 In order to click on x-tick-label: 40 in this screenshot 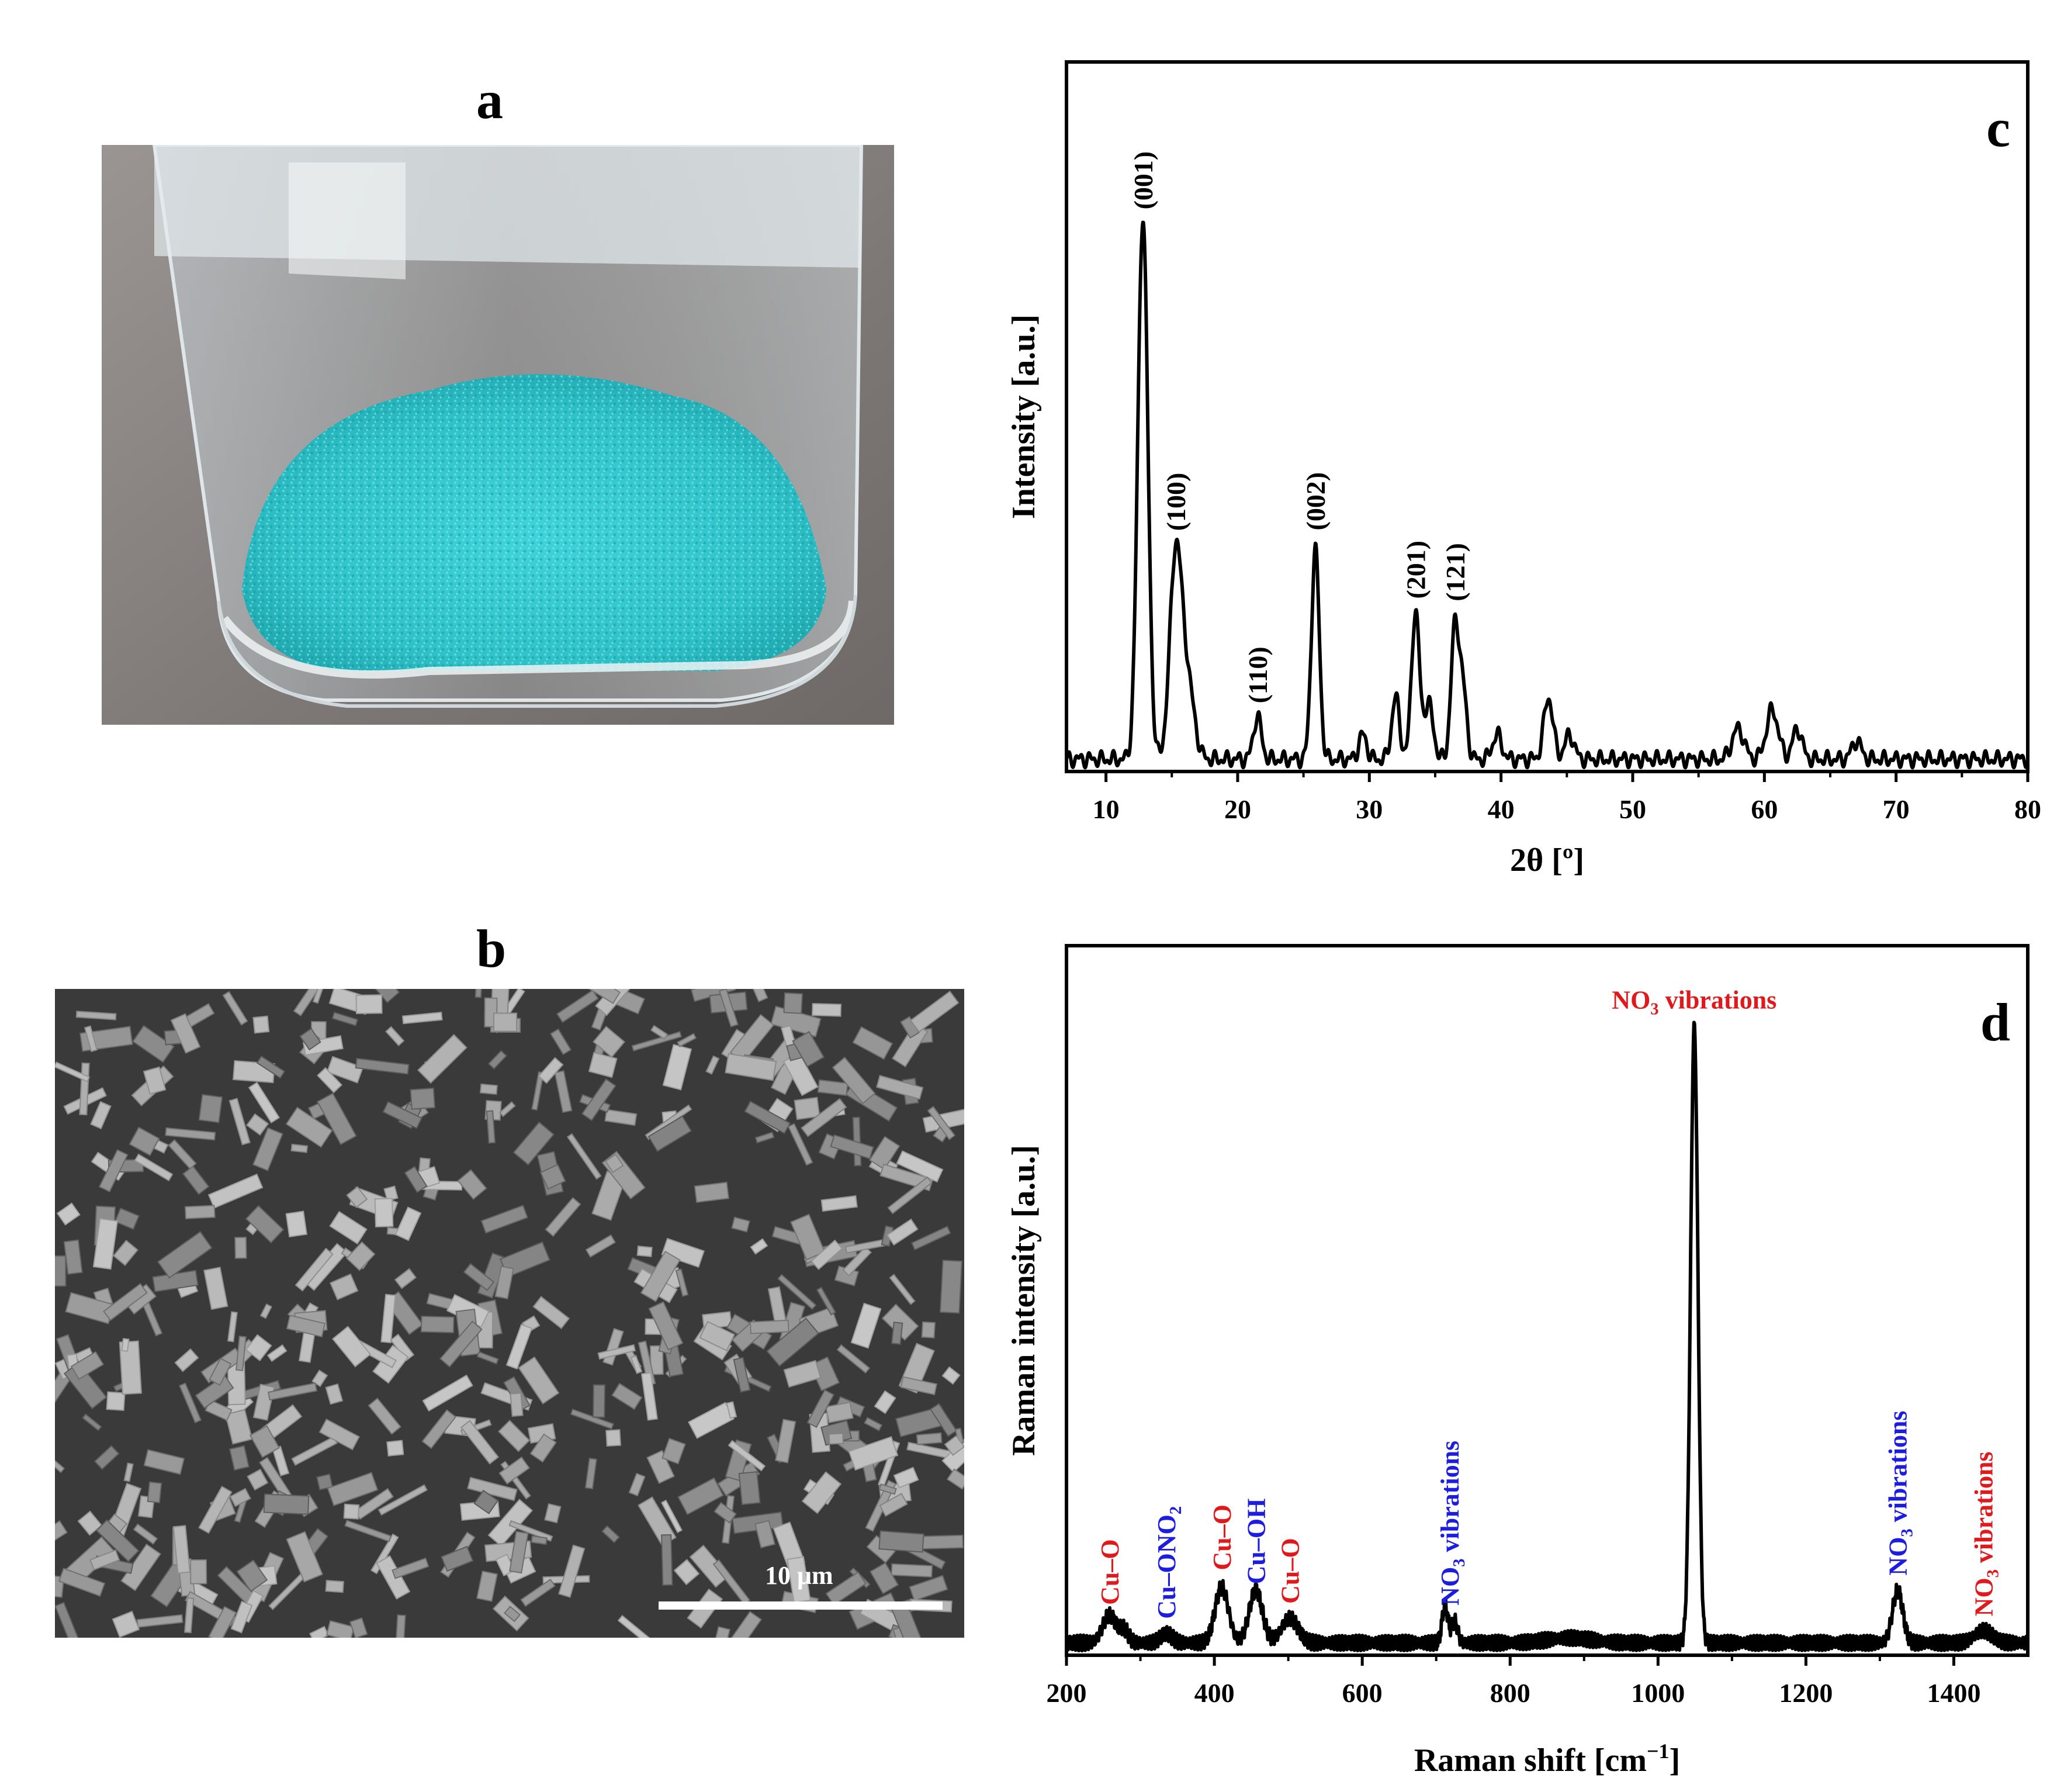, I will do `click(1502, 809)`.